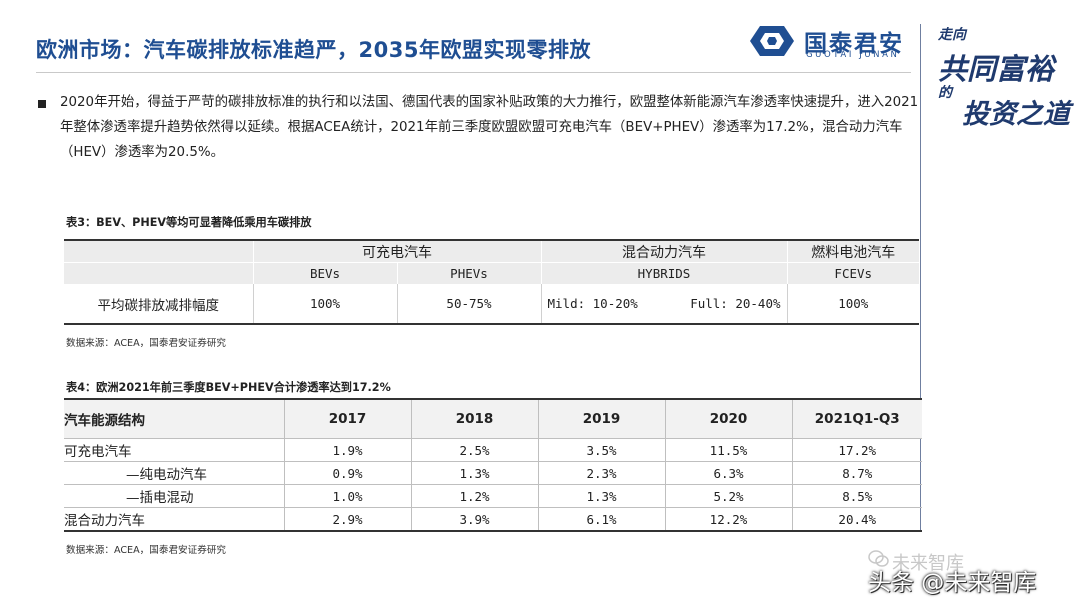  Describe the element at coordinates (174, 419) in the screenshot. I see `header-energy-structure: 汽车能源结构` at that location.